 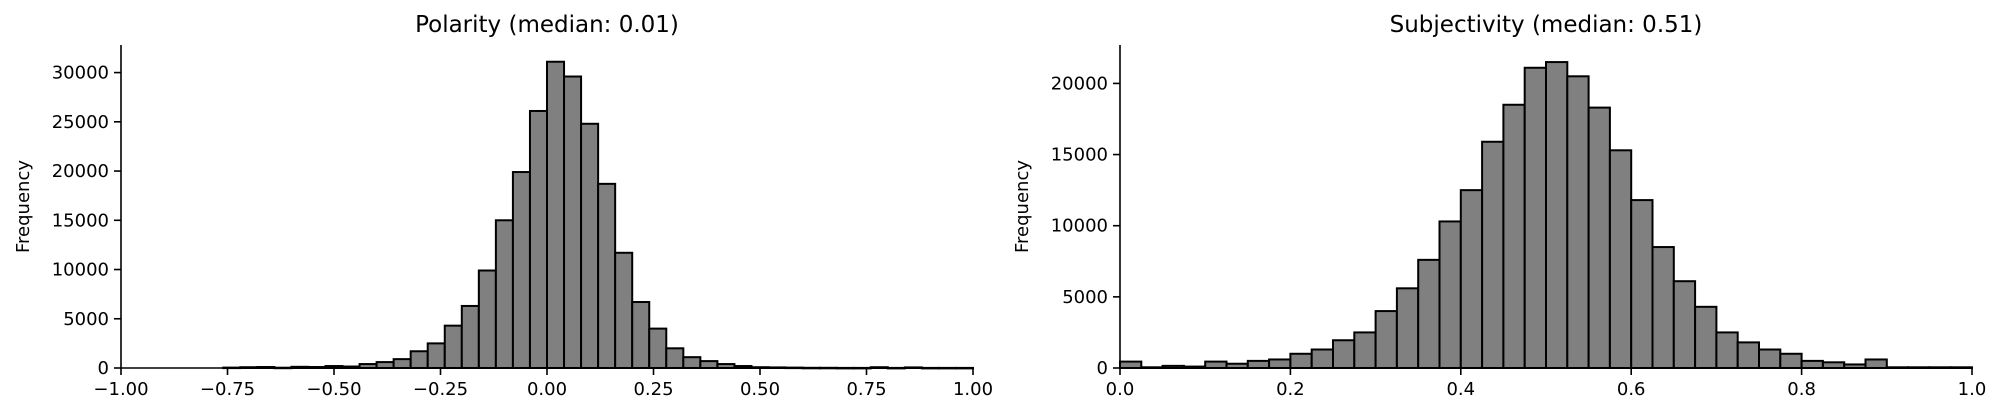 What do you see at coordinates (547, 25) in the screenshot?
I see `polarity-title: Polarity (median: 0.01)` at bounding box center [547, 25].